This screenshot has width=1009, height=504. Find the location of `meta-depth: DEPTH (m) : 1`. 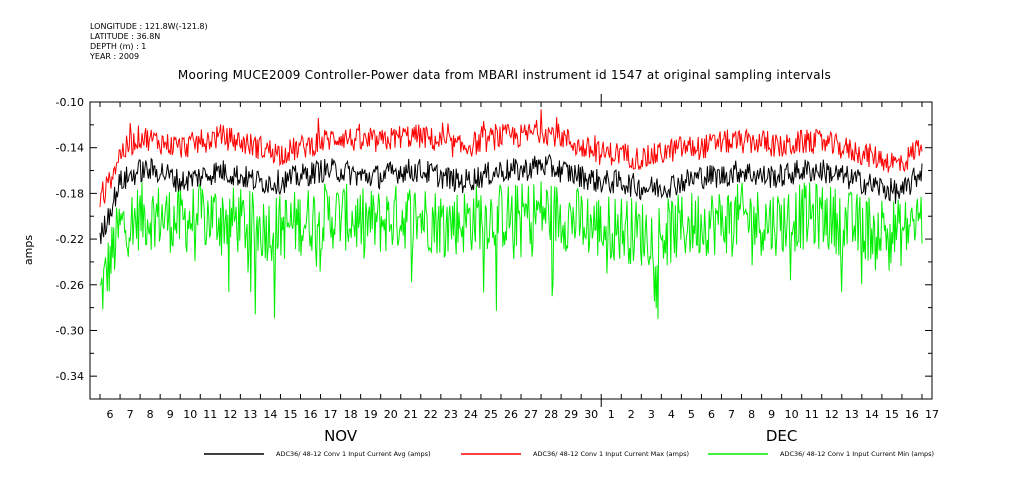

meta-depth: DEPTH (m) : 1 is located at coordinates (118, 46).